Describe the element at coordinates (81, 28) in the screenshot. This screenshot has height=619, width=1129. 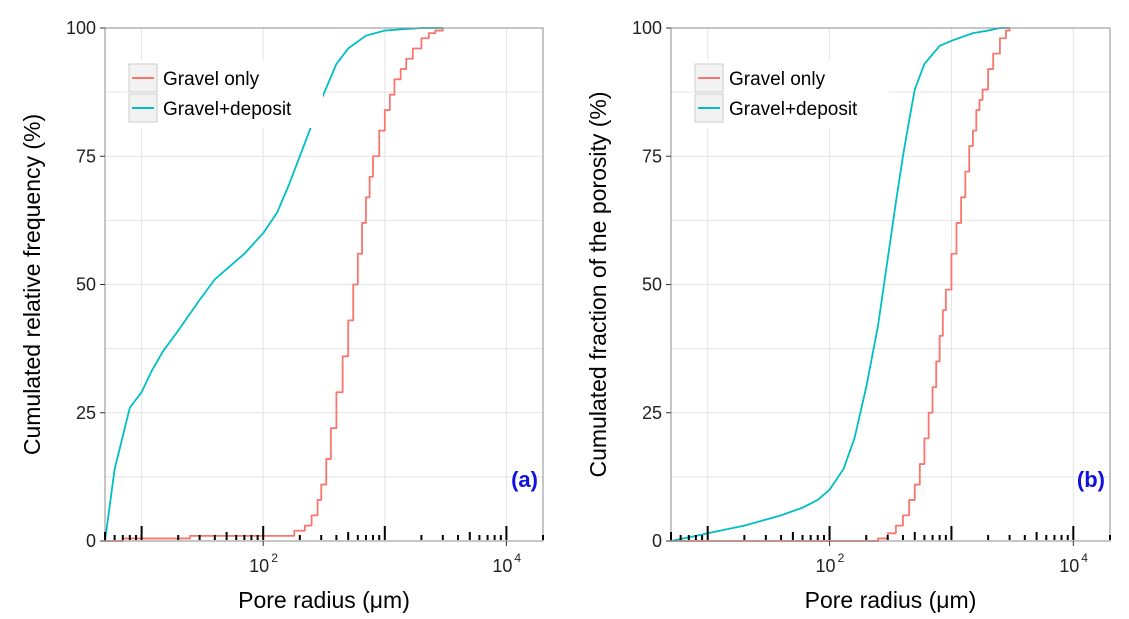
I see `y-tick-label: 100` at that location.